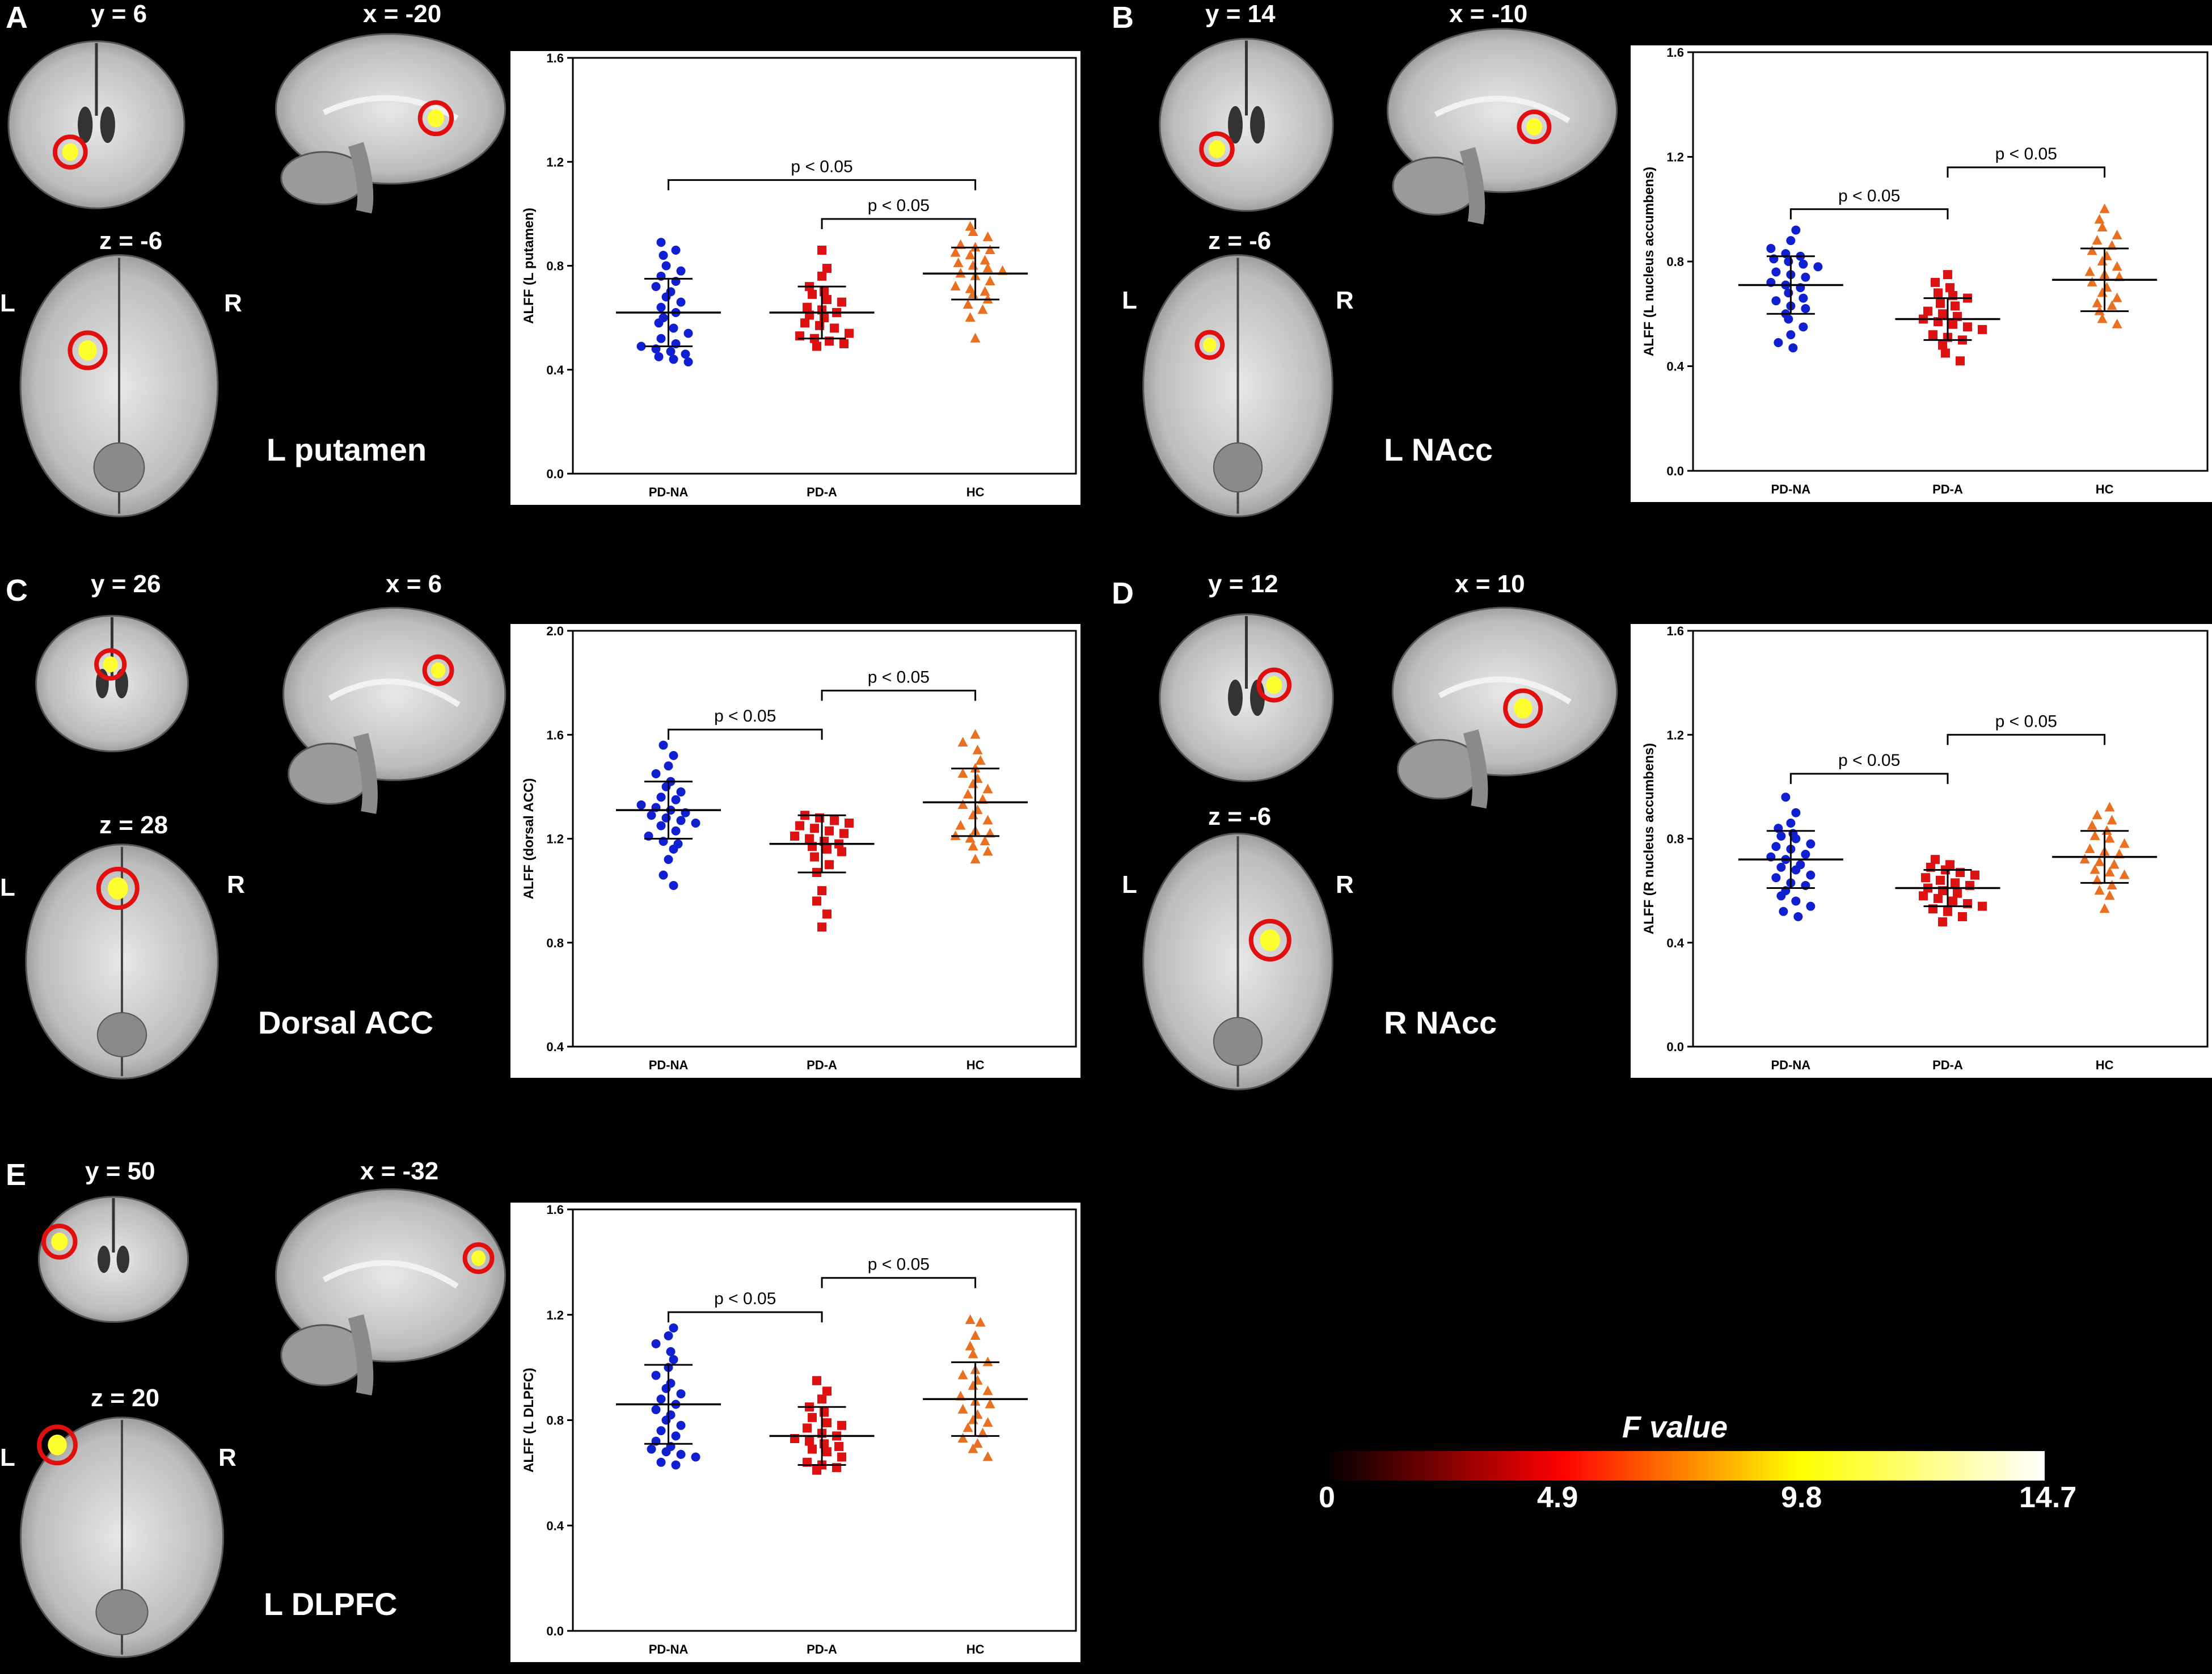 Image resolution: width=2212 pixels, height=1674 pixels. Describe the element at coordinates (1123, 18) in the screenshot. I see `panel-letter: B` at that location.